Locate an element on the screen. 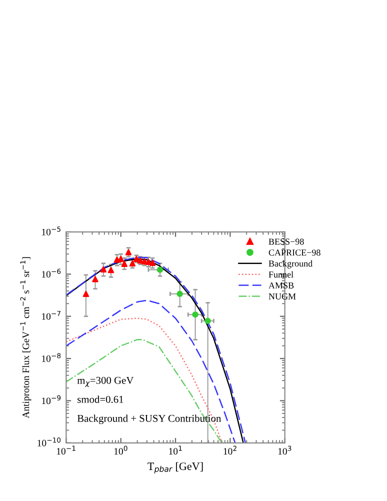  legend-label: AMSB is located at coordinates (281, 285).